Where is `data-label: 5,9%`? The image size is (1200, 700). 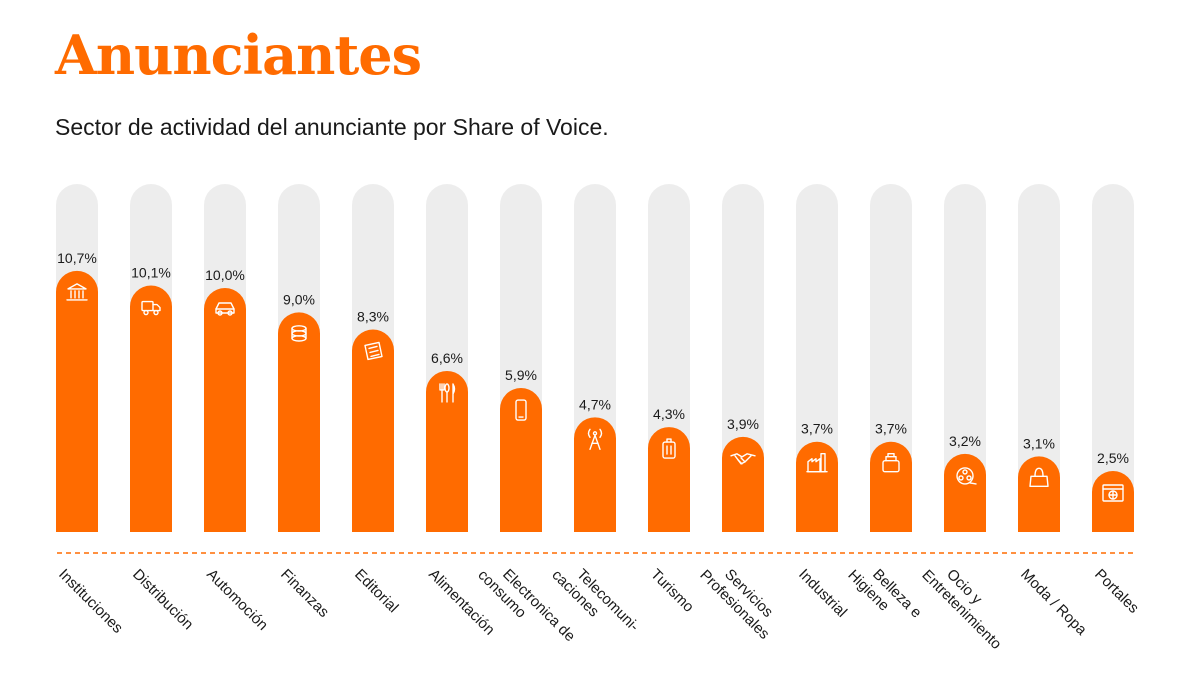
data-label: 5,9% is located at coordinates (521, 375).